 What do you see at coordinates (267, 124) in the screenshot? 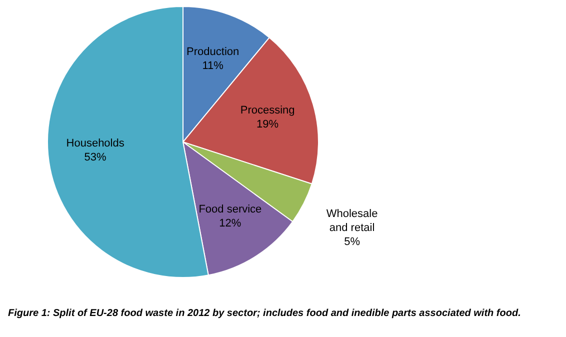
I see `data-label: 19%` at bounding box center [267, 124].